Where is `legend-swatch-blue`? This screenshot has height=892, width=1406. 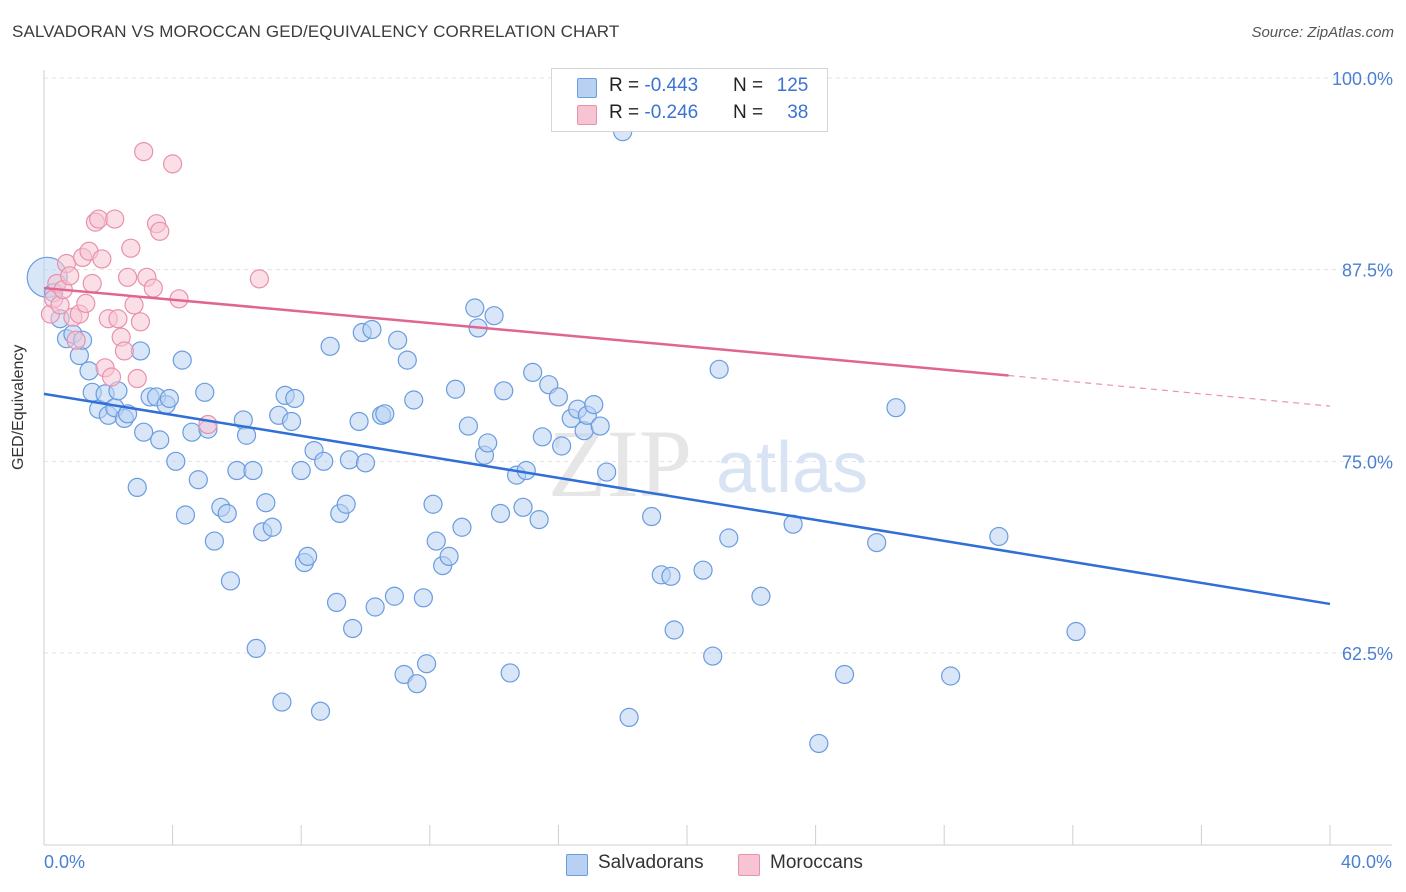
legend-swatch-blue is located at coordinates (587, 88).